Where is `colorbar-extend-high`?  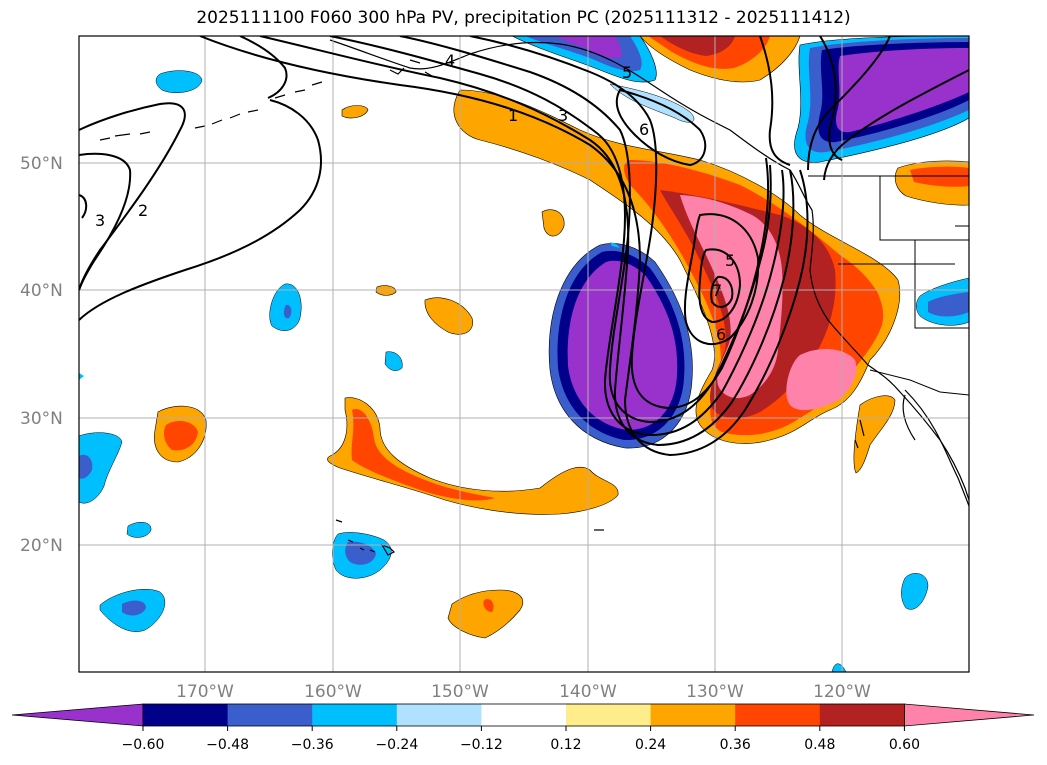 colorbar-extend-high is located at coordinates (969, 715).